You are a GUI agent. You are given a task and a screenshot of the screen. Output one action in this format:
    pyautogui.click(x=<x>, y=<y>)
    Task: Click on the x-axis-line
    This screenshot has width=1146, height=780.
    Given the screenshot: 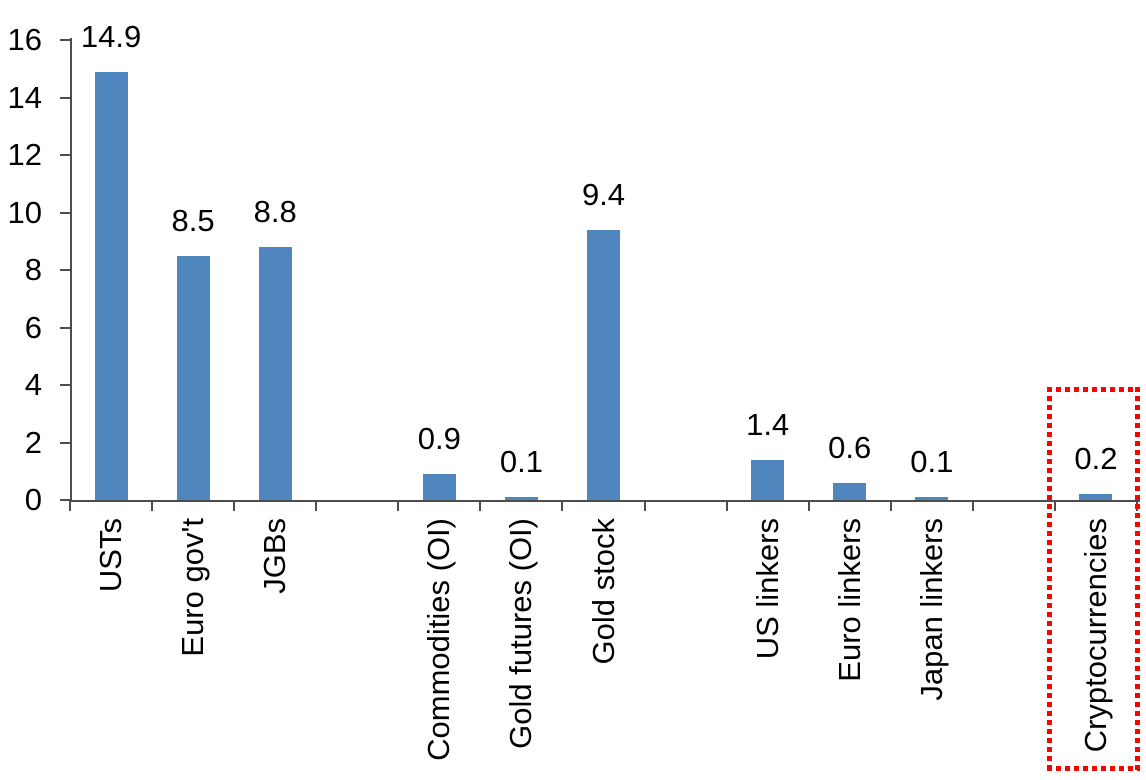 What is the action you would take?
    pyautogui.click(x=605, y=501)
    